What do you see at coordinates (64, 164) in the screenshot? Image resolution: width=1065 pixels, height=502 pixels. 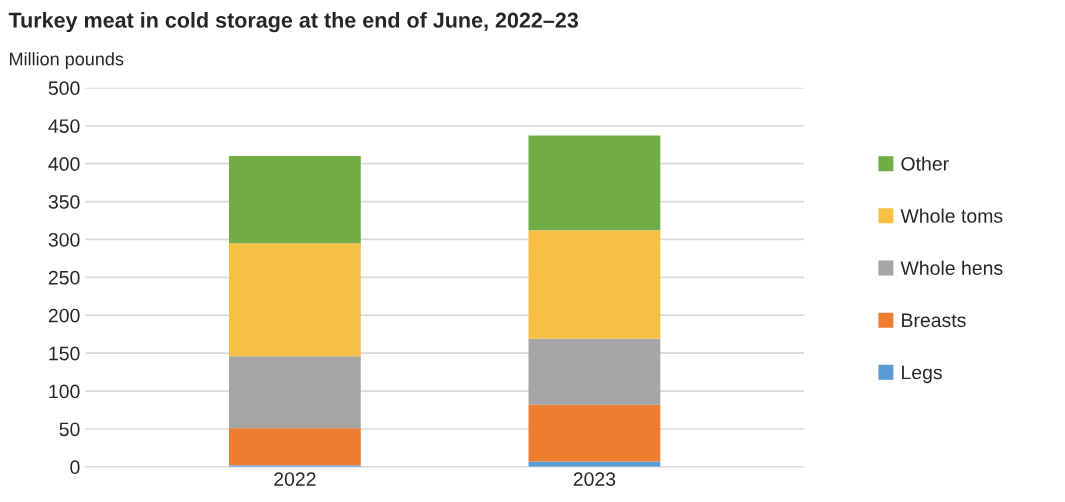 I see `y-tick-label: 400` at bounding box center [64, 164].